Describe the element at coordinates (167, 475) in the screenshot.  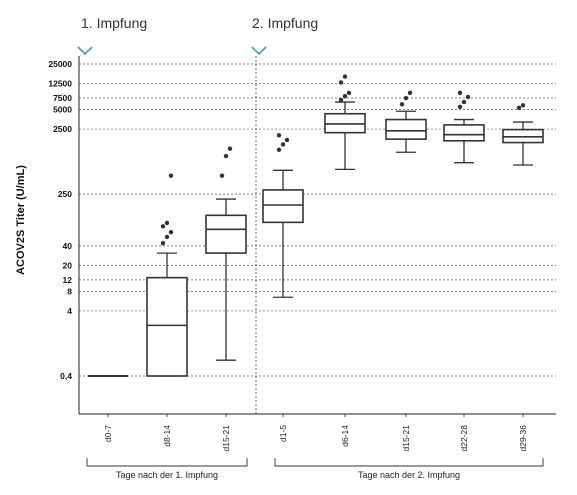
I see `group-label: Tage nach der 1. Impfung` at that location.